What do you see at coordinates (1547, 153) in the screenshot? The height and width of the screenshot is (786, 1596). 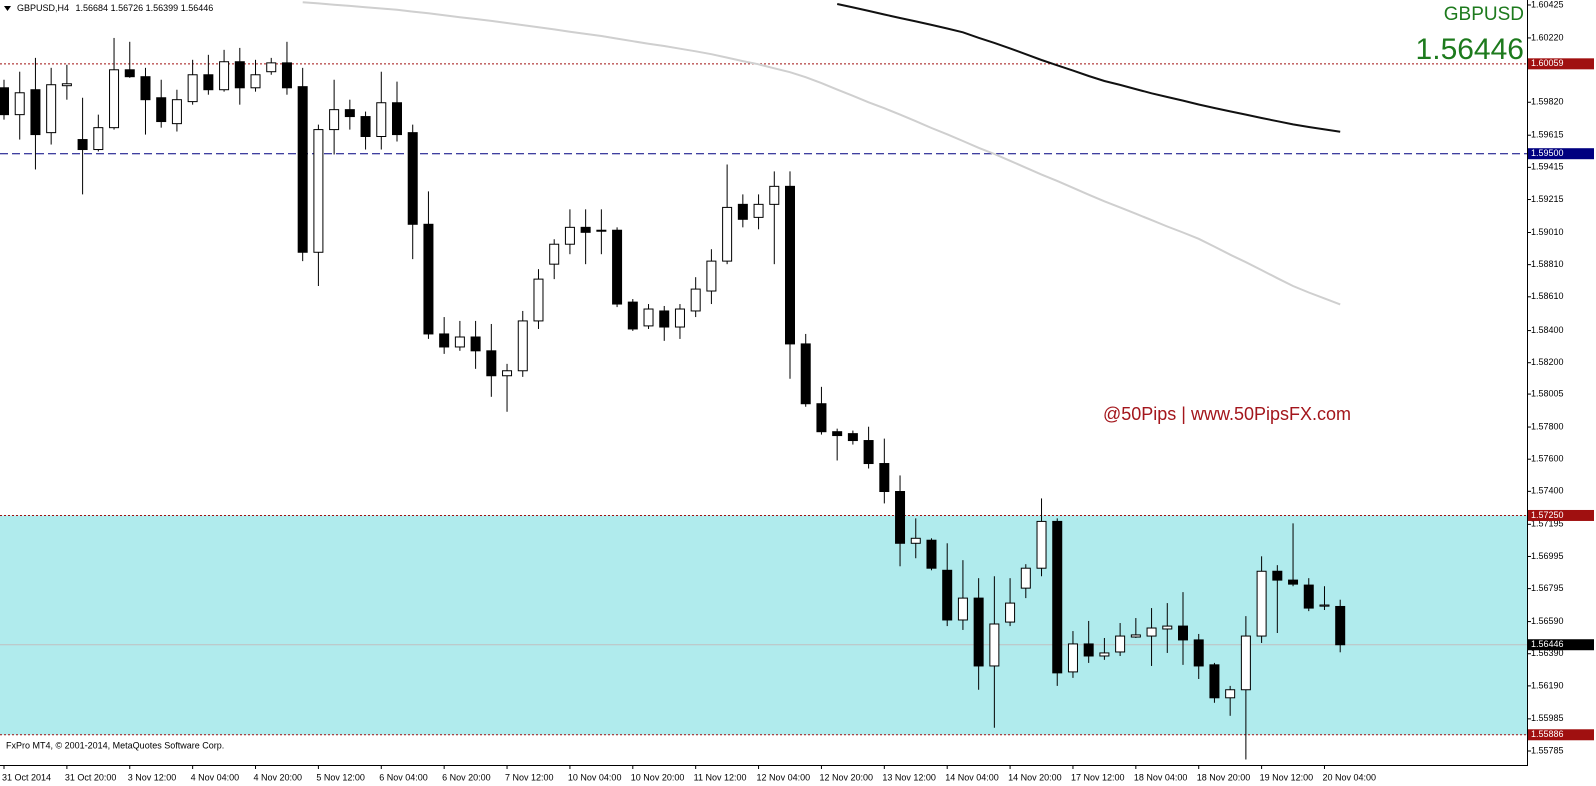 I see `level-label: 1.59500` at bounding box center [1547, 153].